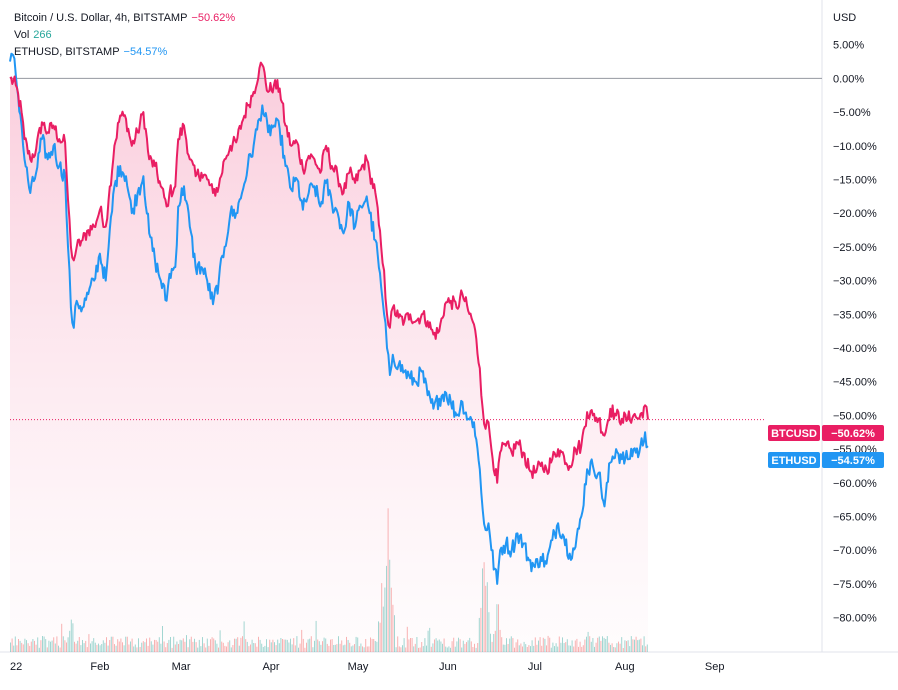  I want to click on btc-tag-symbol-box, so click(794, 433).